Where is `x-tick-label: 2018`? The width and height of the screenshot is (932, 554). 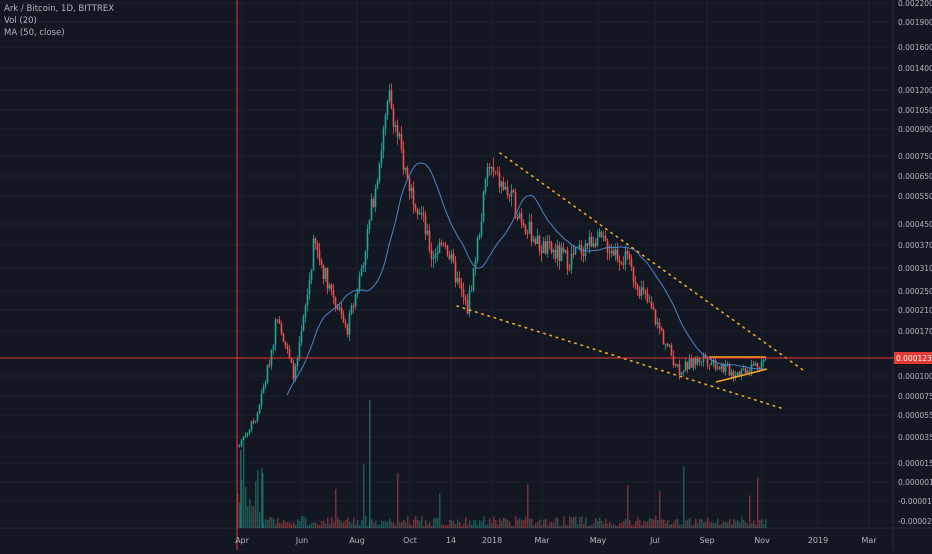
x-tick-label: 2018 is located at coordinates (492, 540).